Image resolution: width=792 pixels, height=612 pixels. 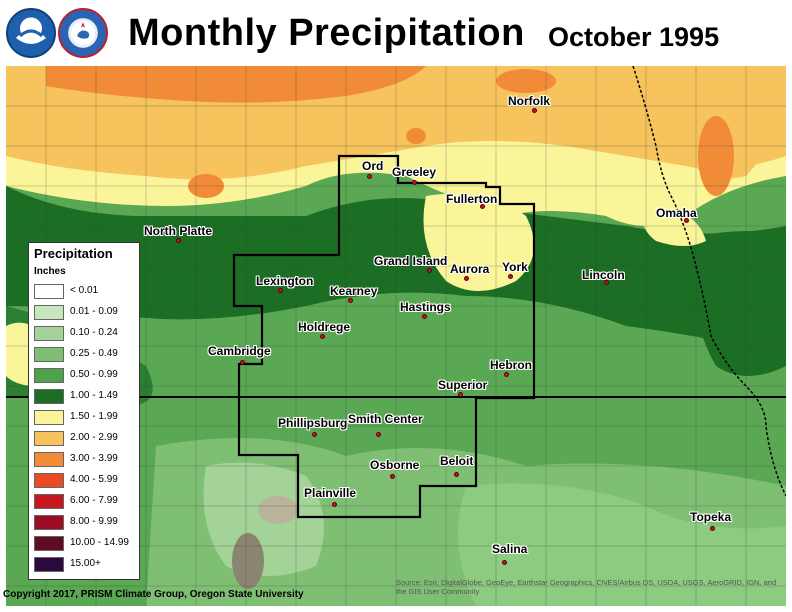 I want to click on city-label-ord: Ord, so click(x=373, y=166).